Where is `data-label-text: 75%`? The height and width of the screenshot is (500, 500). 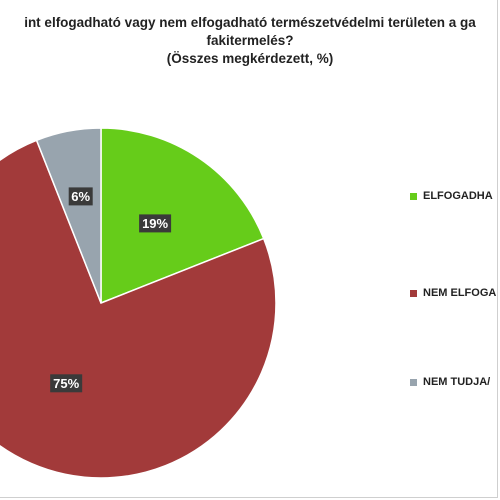
data-label-text: 75% is located at coordinates (66, 383).